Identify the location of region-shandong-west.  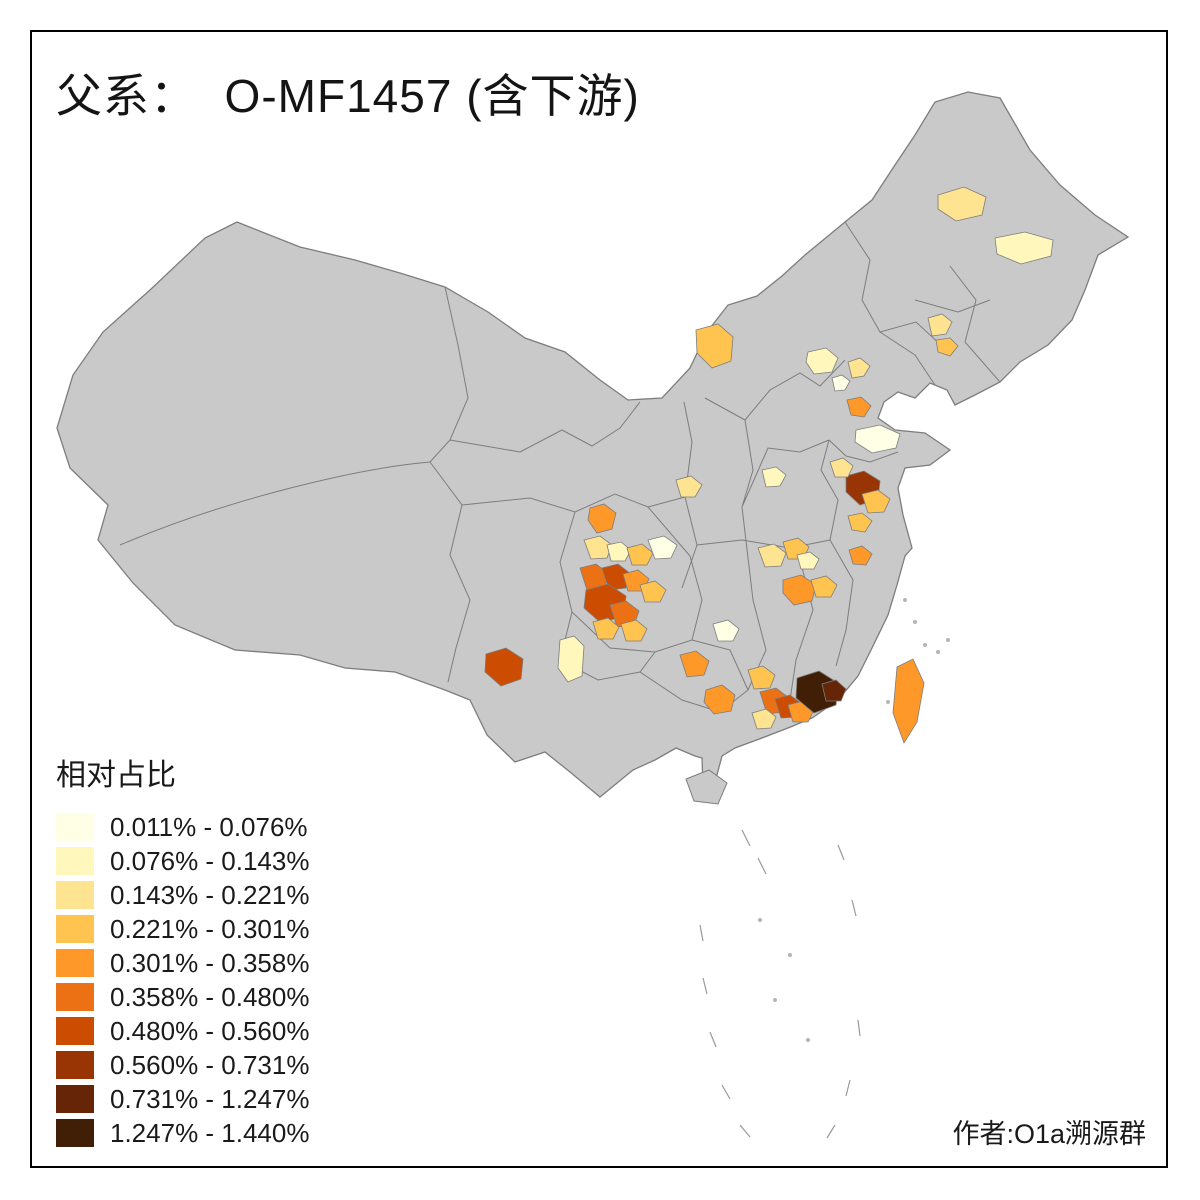
(859, 407).